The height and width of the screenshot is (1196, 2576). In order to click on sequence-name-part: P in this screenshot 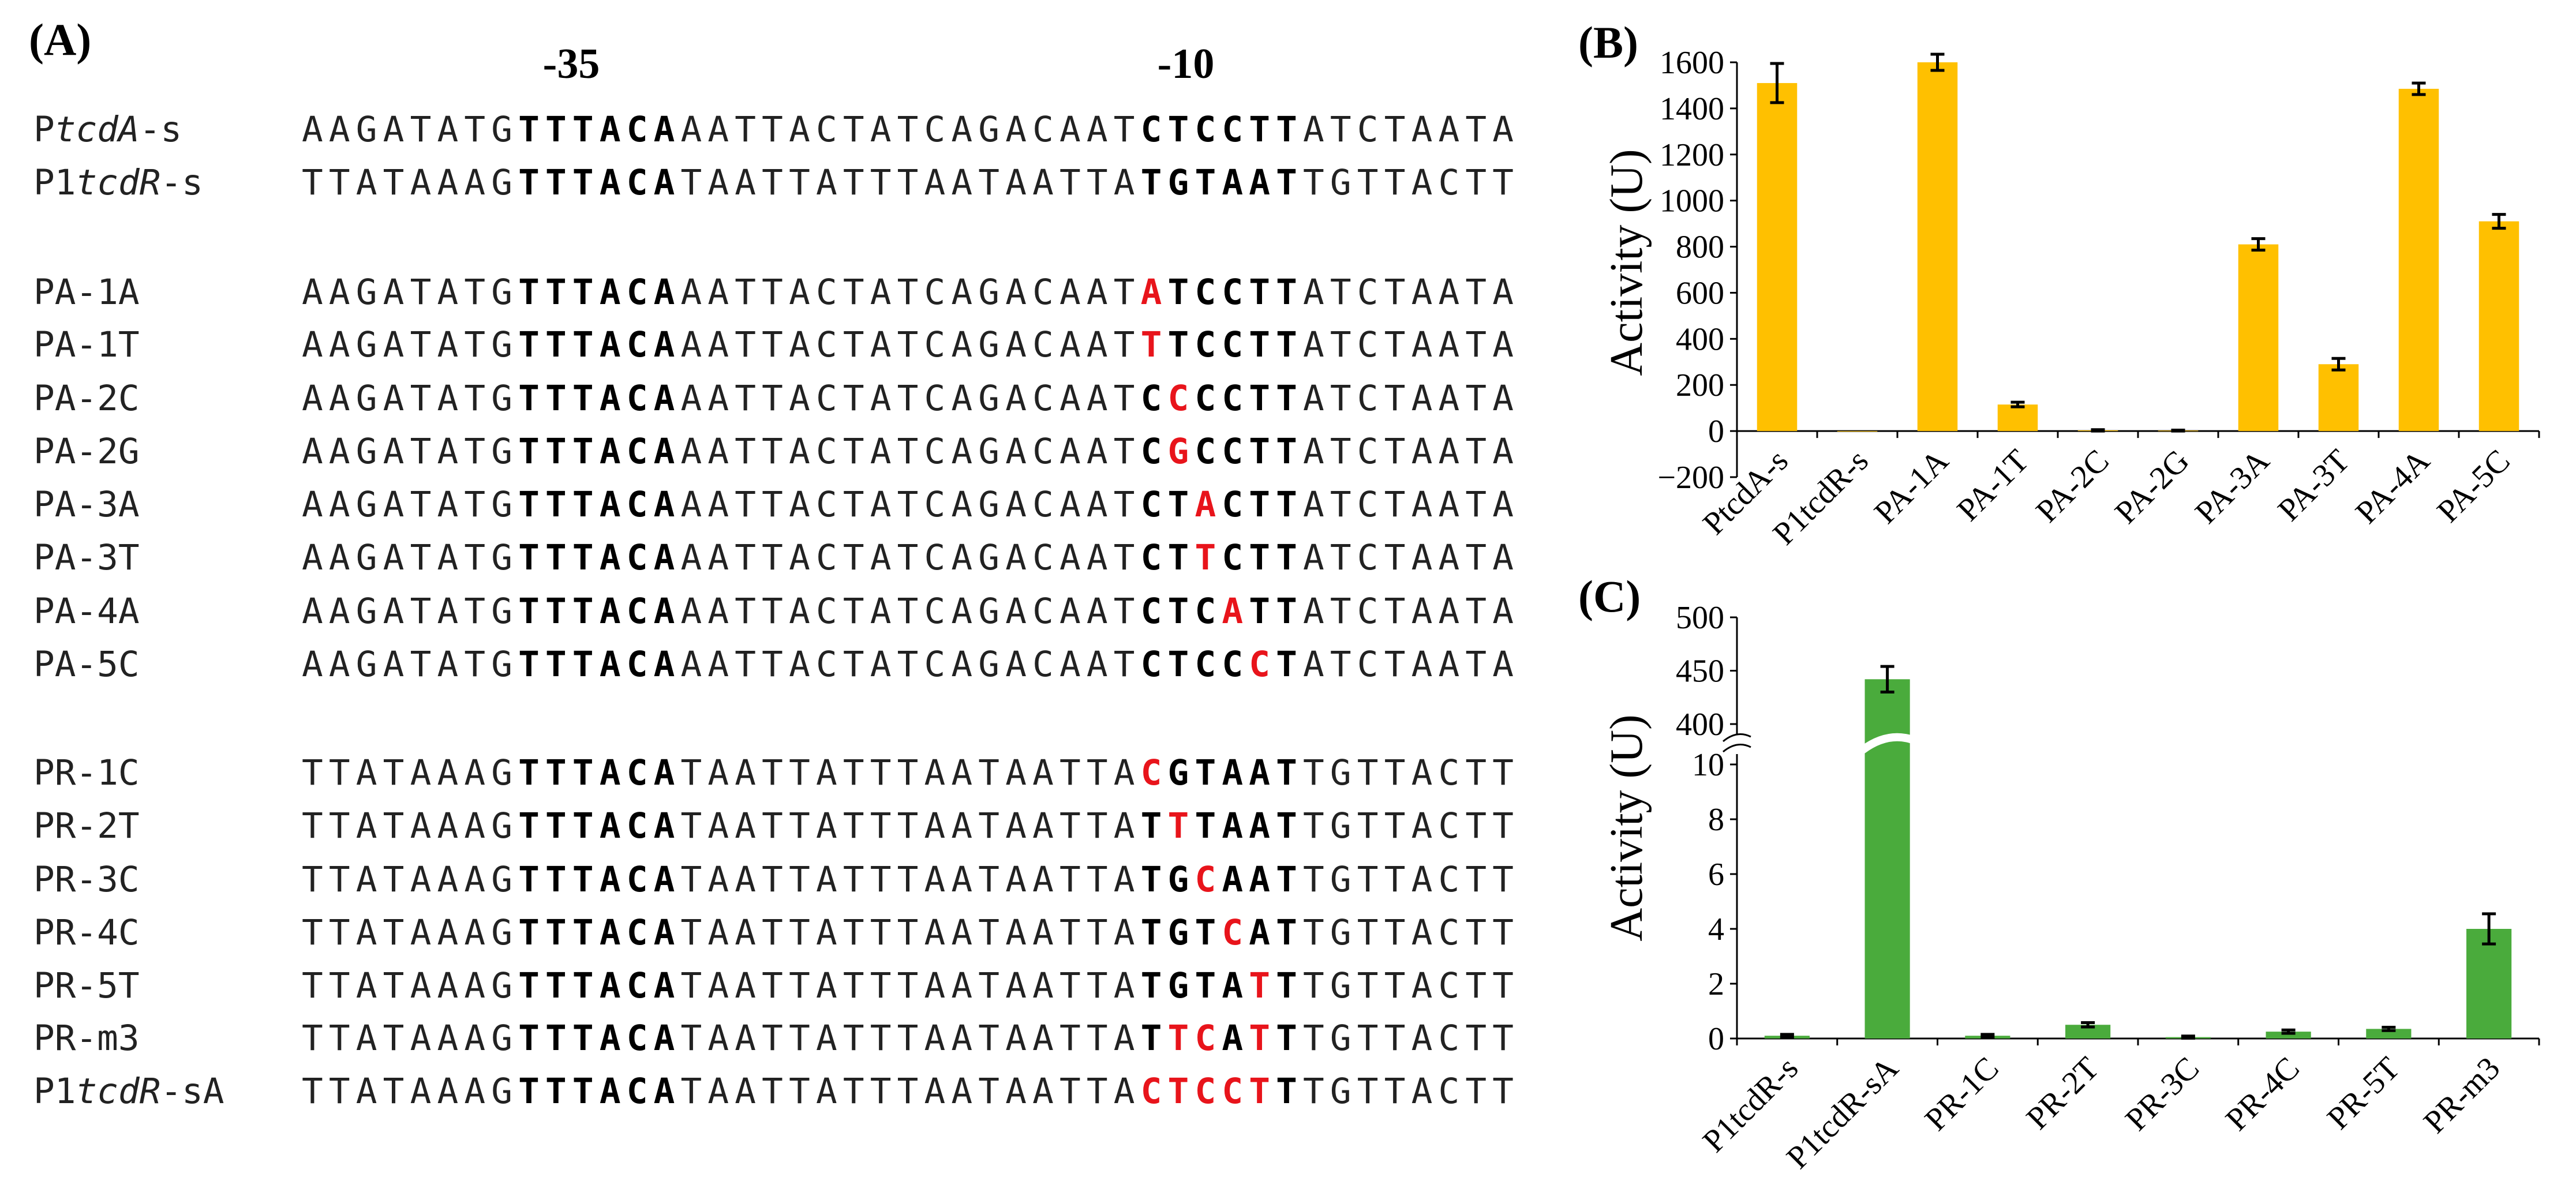, I will do `click(44, 129)`.